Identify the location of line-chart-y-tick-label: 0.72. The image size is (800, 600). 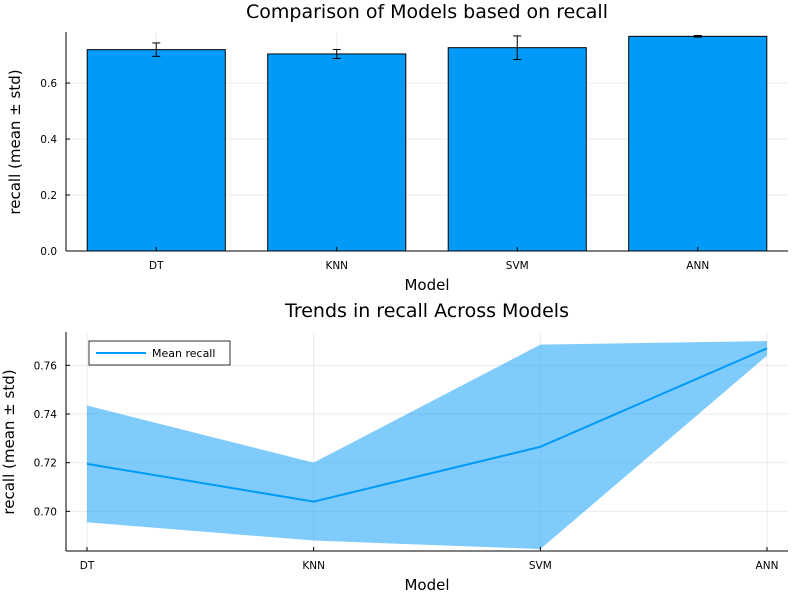
(45, 464).